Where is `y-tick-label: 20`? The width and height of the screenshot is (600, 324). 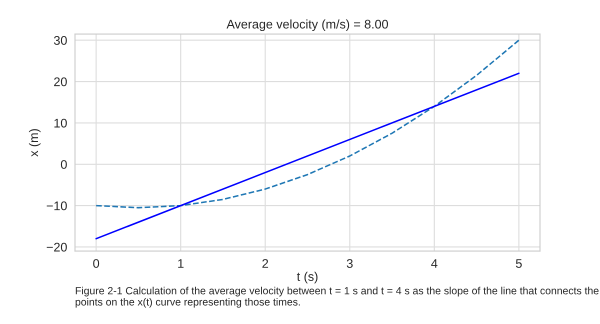 y-tick-label: 20 is located at coordinates (60, 81).